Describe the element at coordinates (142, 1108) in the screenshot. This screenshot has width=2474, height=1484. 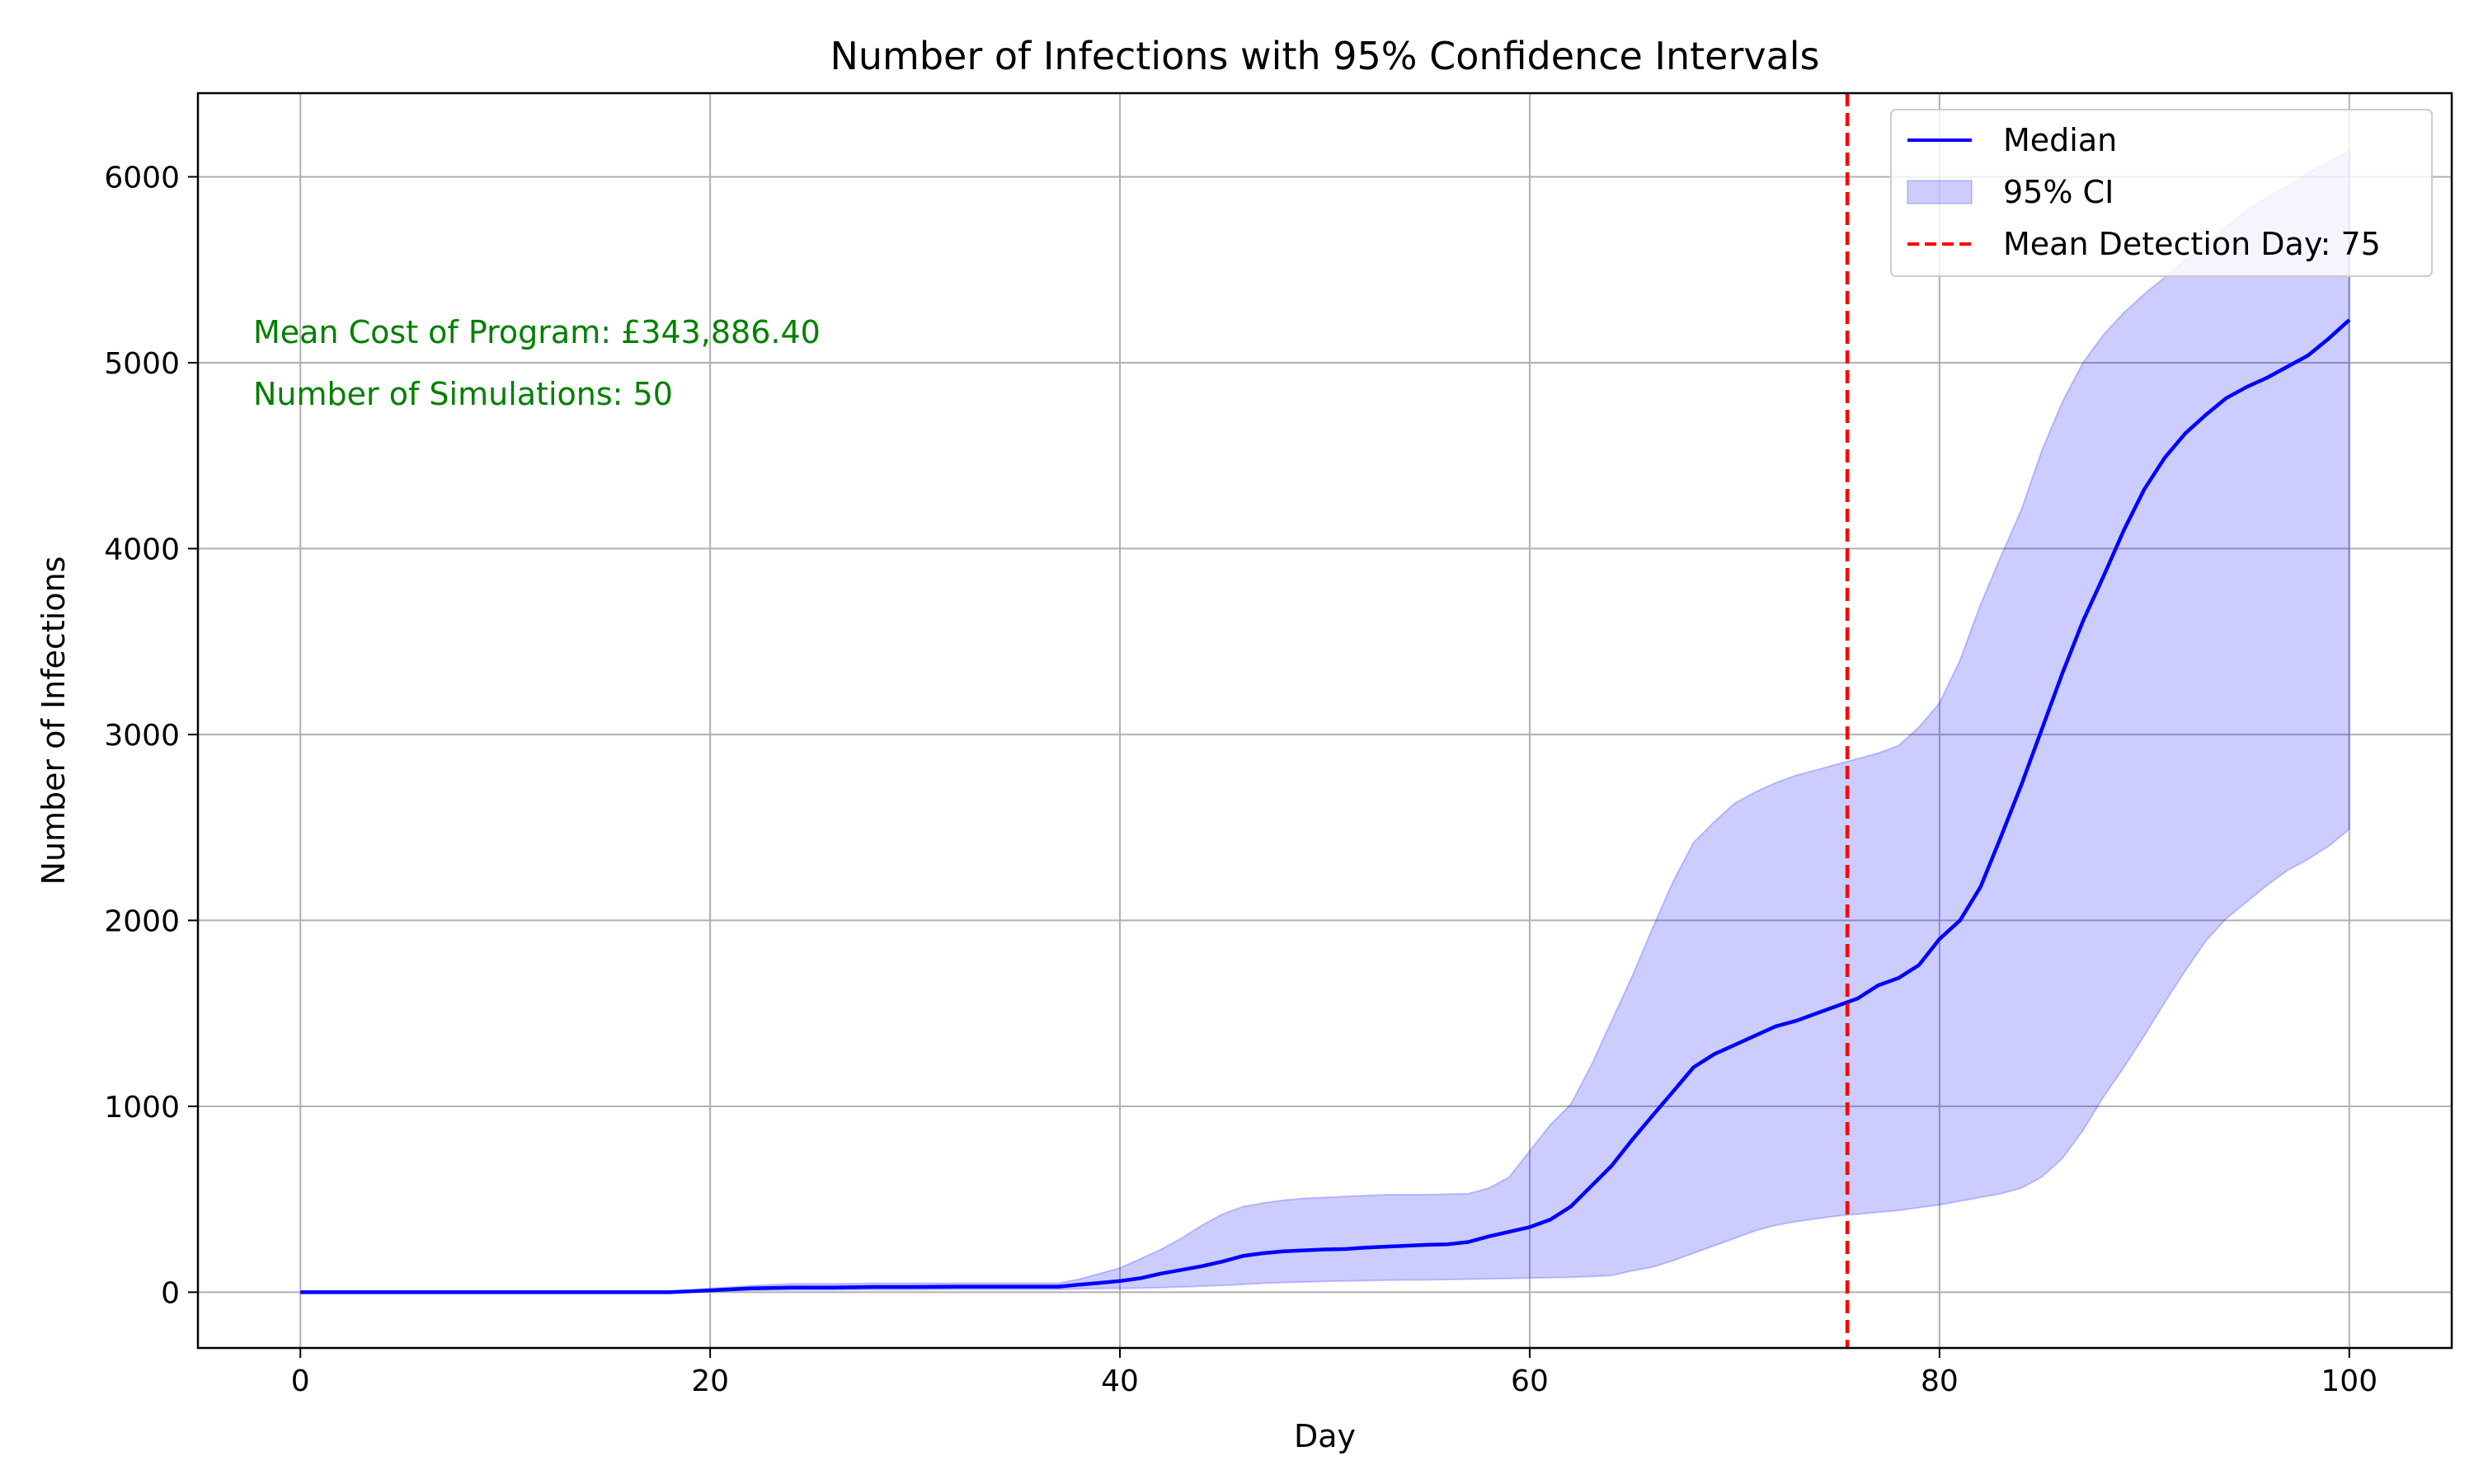
I see `y-tick-label: 1000` at that location.